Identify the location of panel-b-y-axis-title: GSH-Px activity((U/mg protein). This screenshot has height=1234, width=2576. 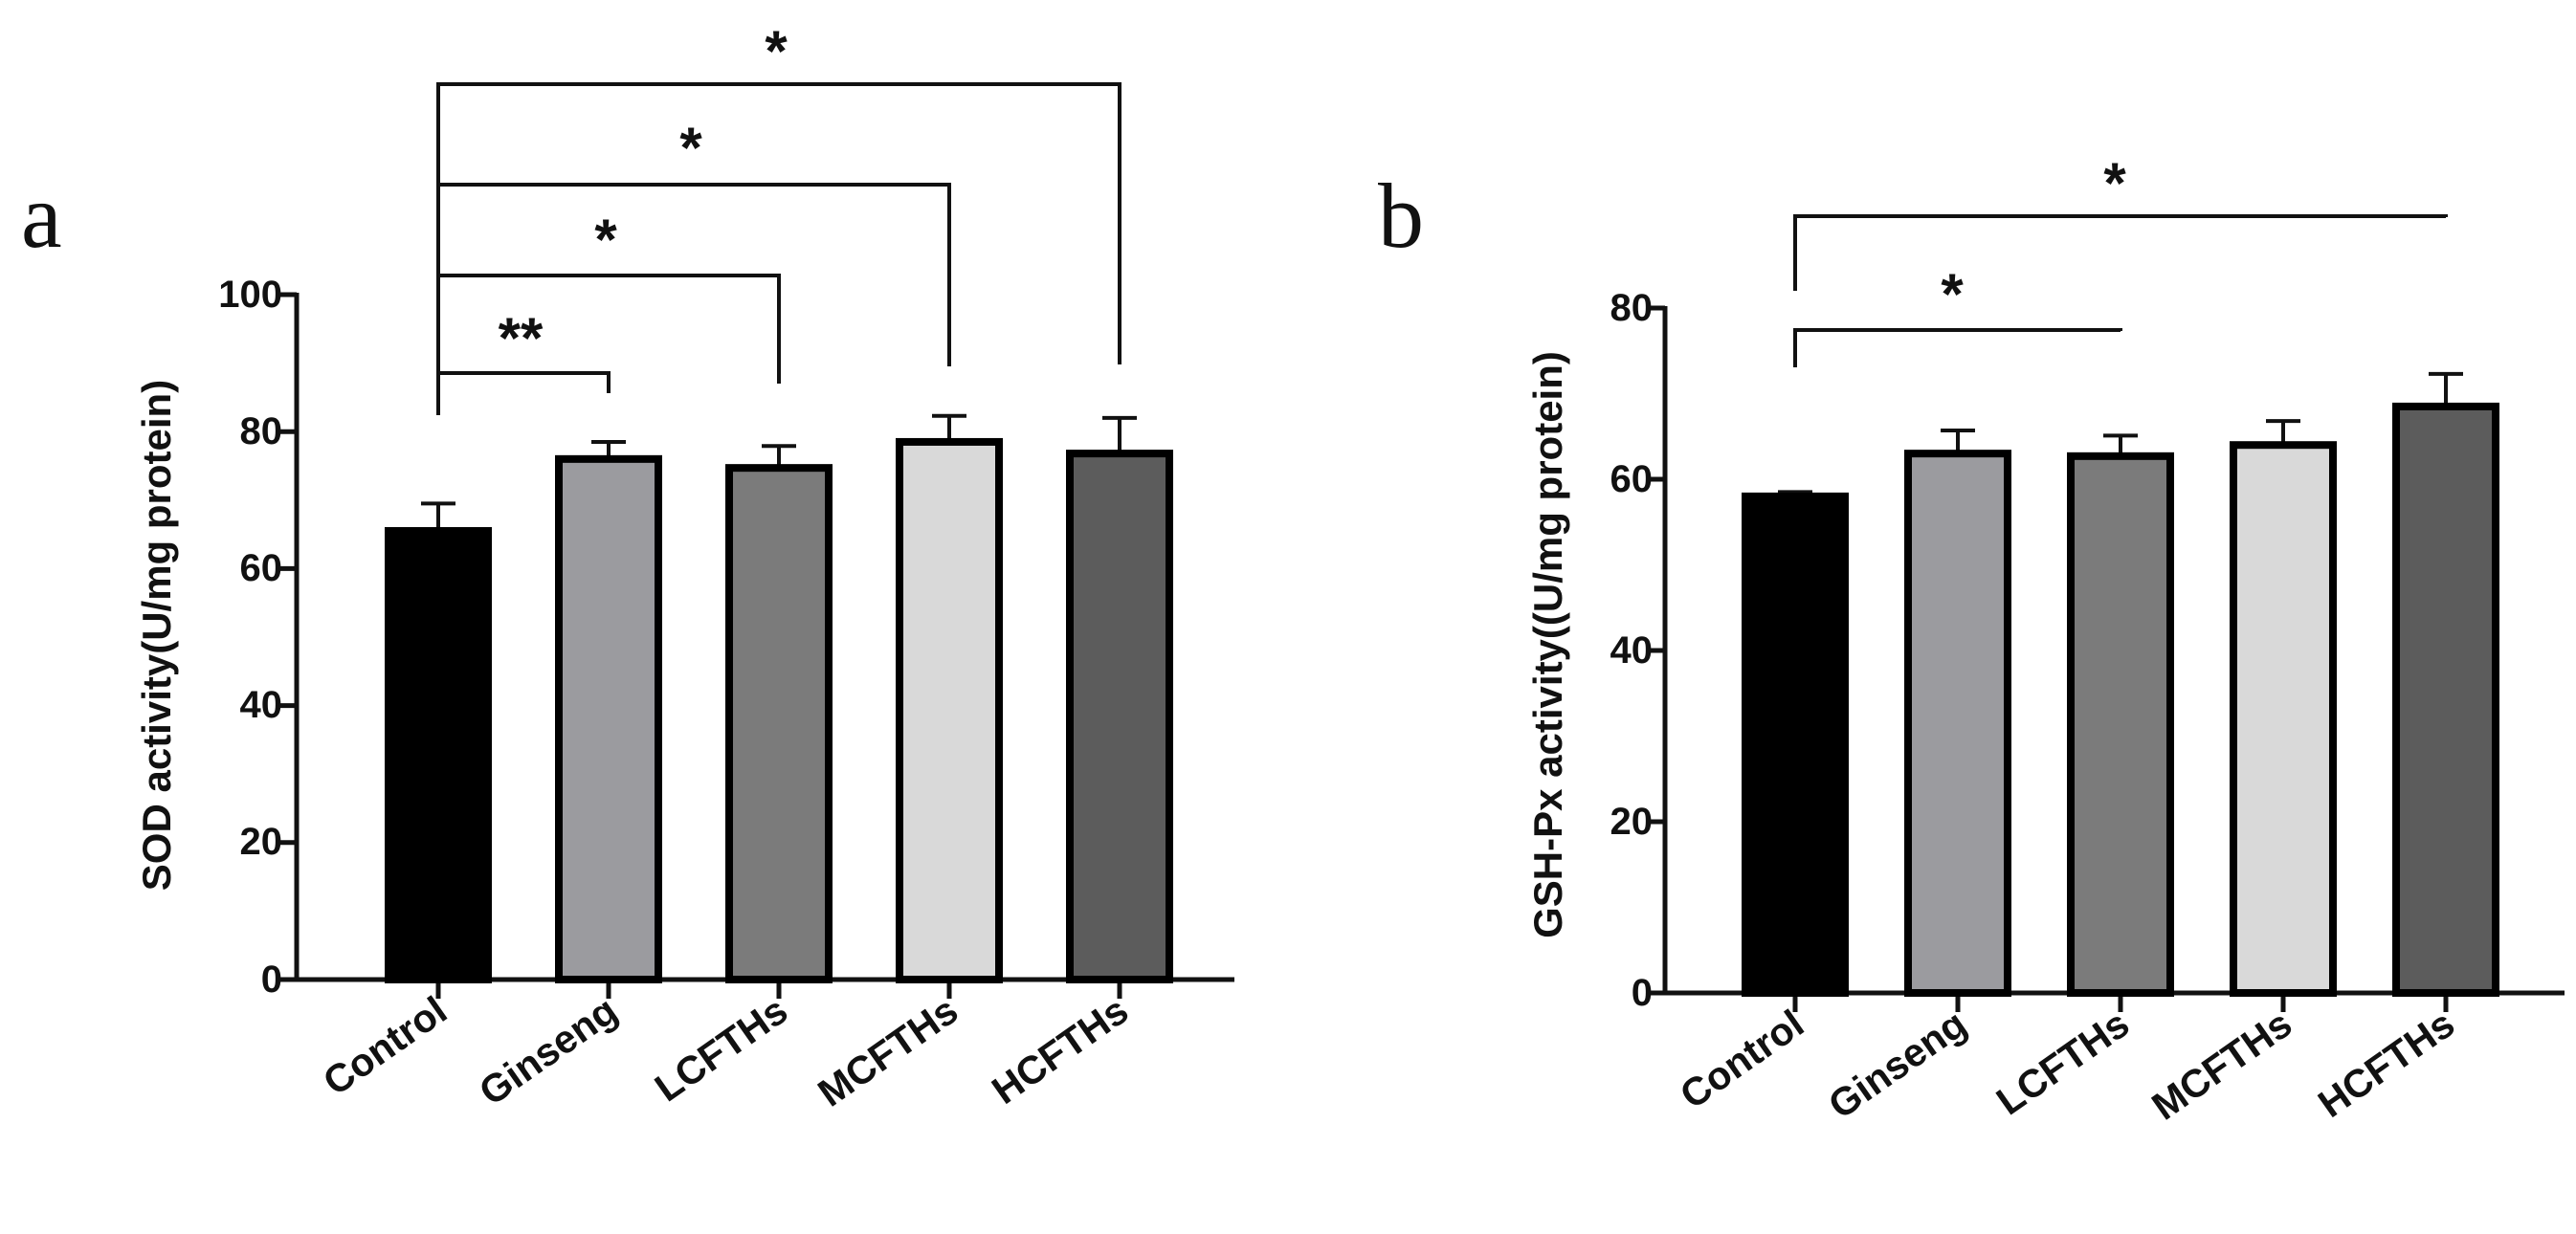
(1547, 644).